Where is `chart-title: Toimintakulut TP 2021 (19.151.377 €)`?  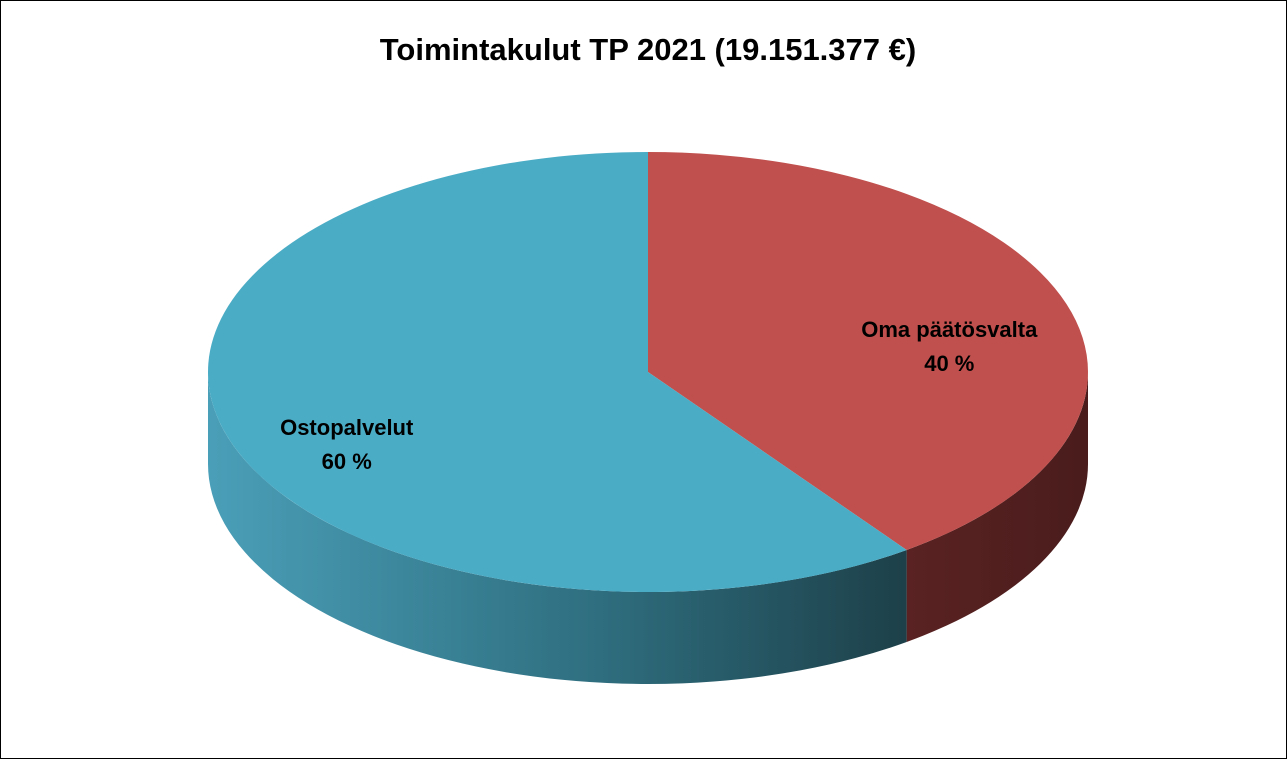
chart-title: Toimintakulut TP 2021 (19.151.377 €) is located at coordinates (648, 49).